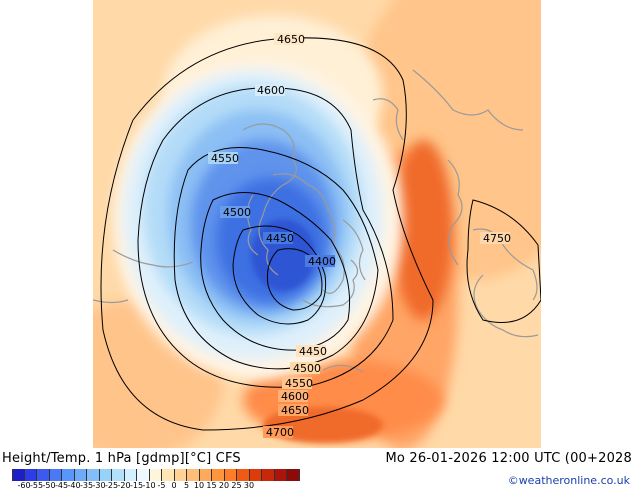 The width and height of the screenshot is (634, 491). I want to click on contour-label-4400: 4400, so click(322, 261).